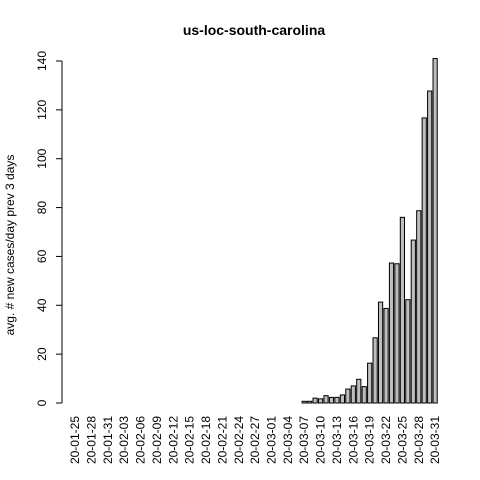  Describe the element at coordinates (141, 440) in the screenshot. I see `x-tick-label: 20-02-06` at that location.